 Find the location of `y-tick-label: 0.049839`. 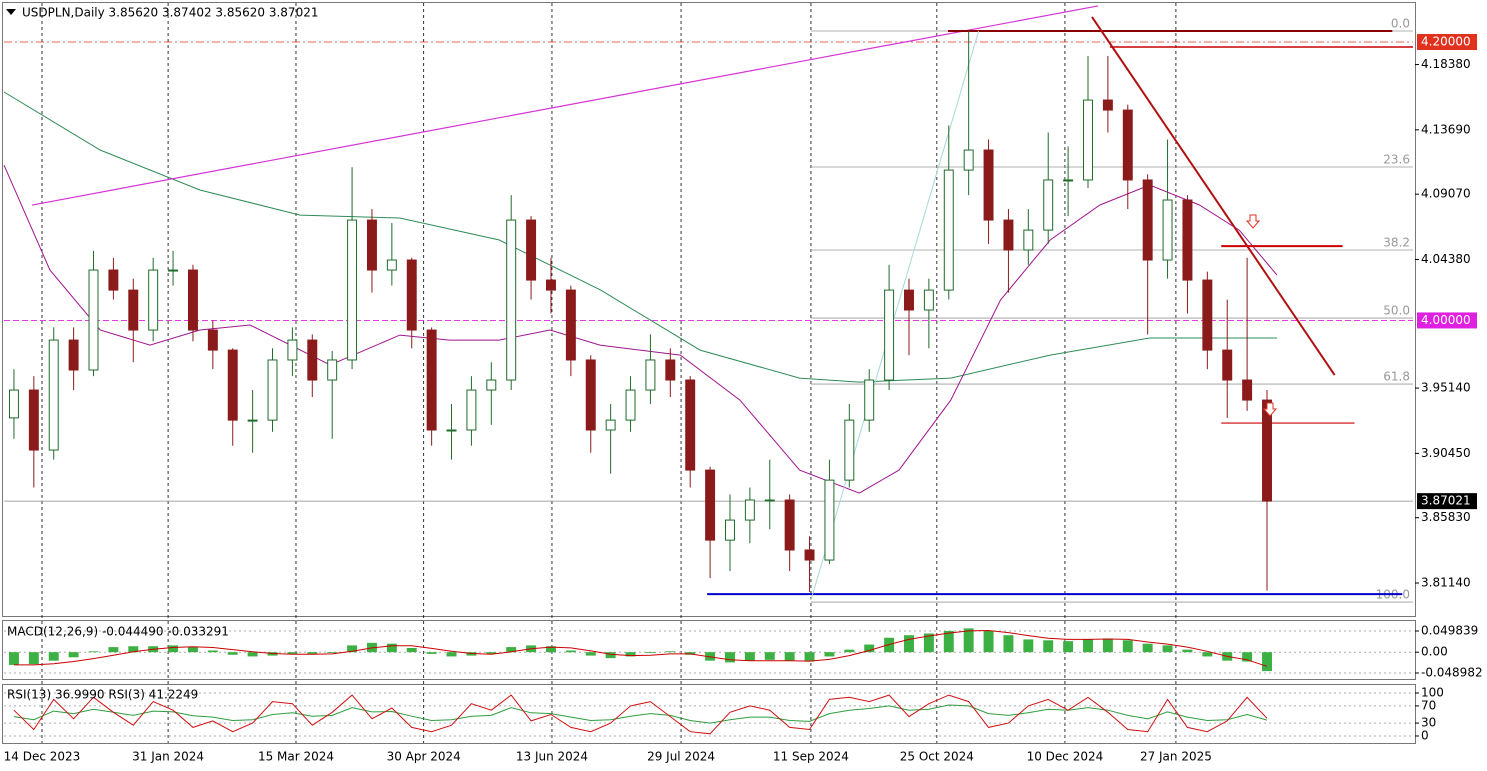

y-tick-label: 0.049839 is located at coordinates (1449, 631).